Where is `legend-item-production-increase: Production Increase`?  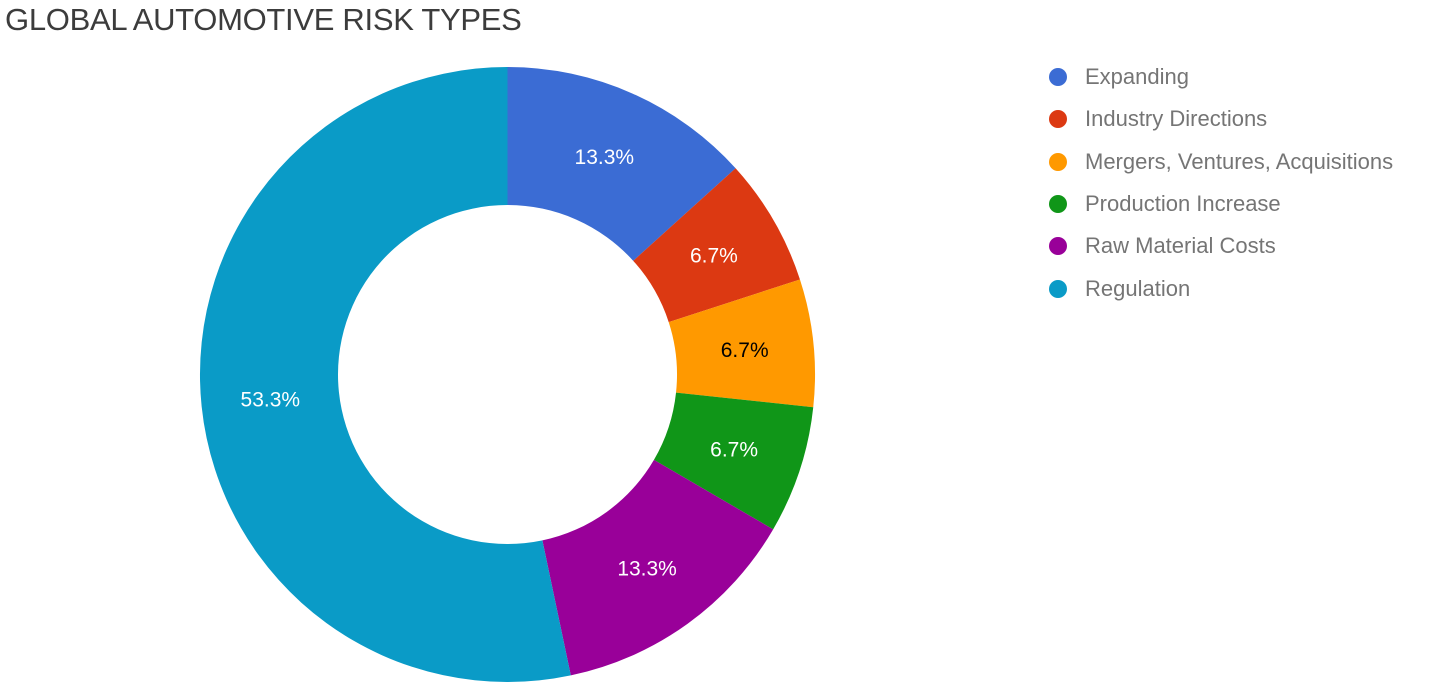
legend-item-production-increase: Production Increase is located at coordinates (1221, 204).